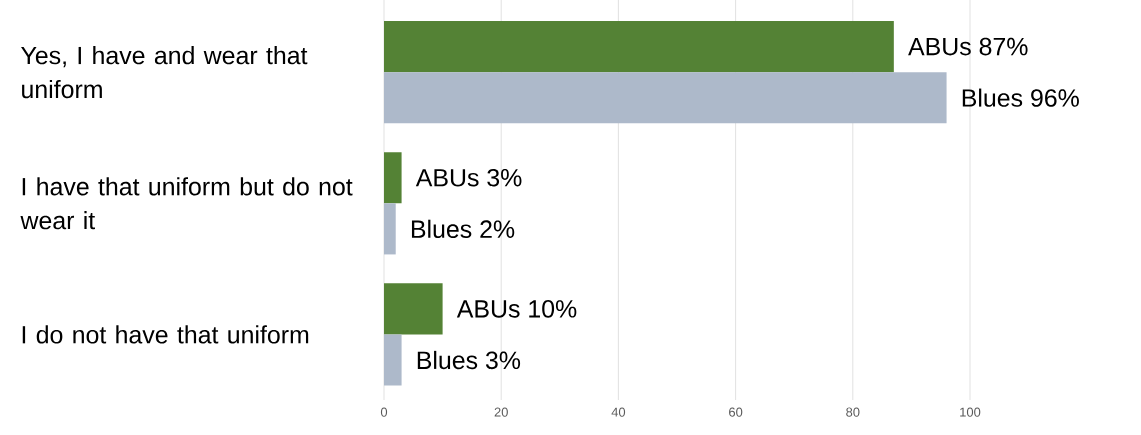  I want to click on x-tick-label: 20, so click(501, 412).